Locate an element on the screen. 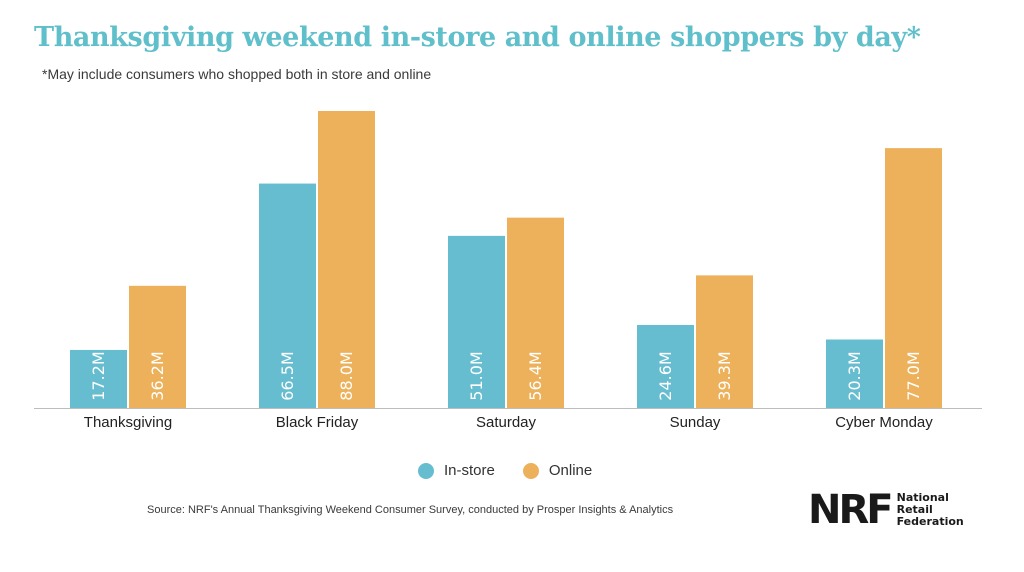 This screenshot has width=1024, height=572. category-label: Thanksgiving is located at coordinates (128, 422).